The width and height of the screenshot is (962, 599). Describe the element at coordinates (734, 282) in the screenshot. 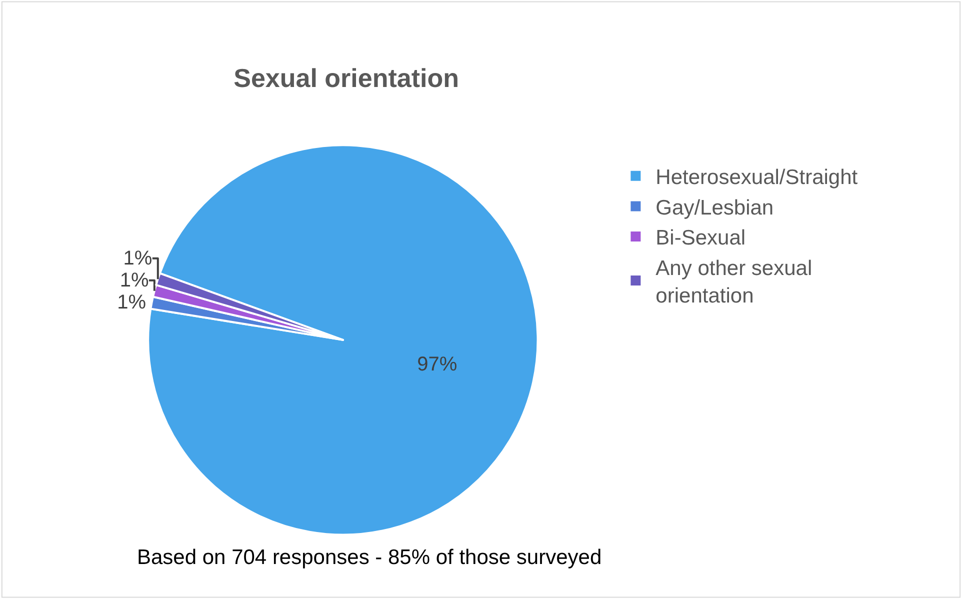

I see `legend-label: Any other sexual orientation` at that location.